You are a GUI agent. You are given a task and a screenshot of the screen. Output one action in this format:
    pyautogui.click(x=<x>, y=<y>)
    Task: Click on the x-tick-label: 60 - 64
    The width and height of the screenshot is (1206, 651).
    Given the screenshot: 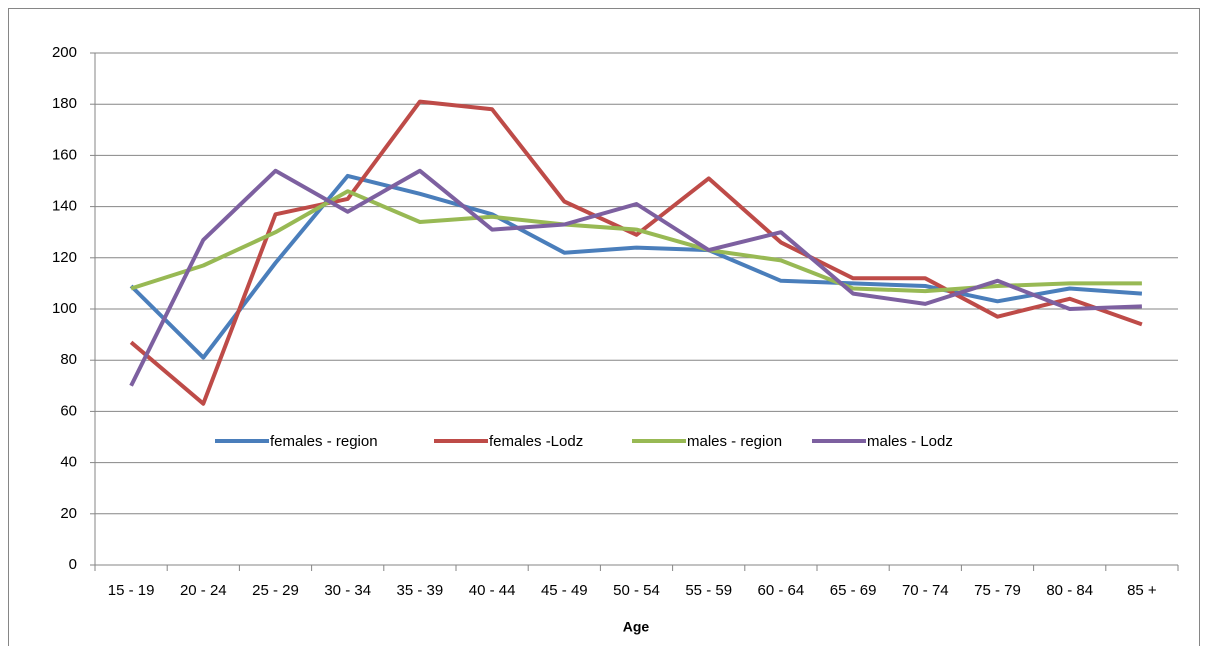 What is the action you would take?
    pyautogui.click(x=781, y=590)
    